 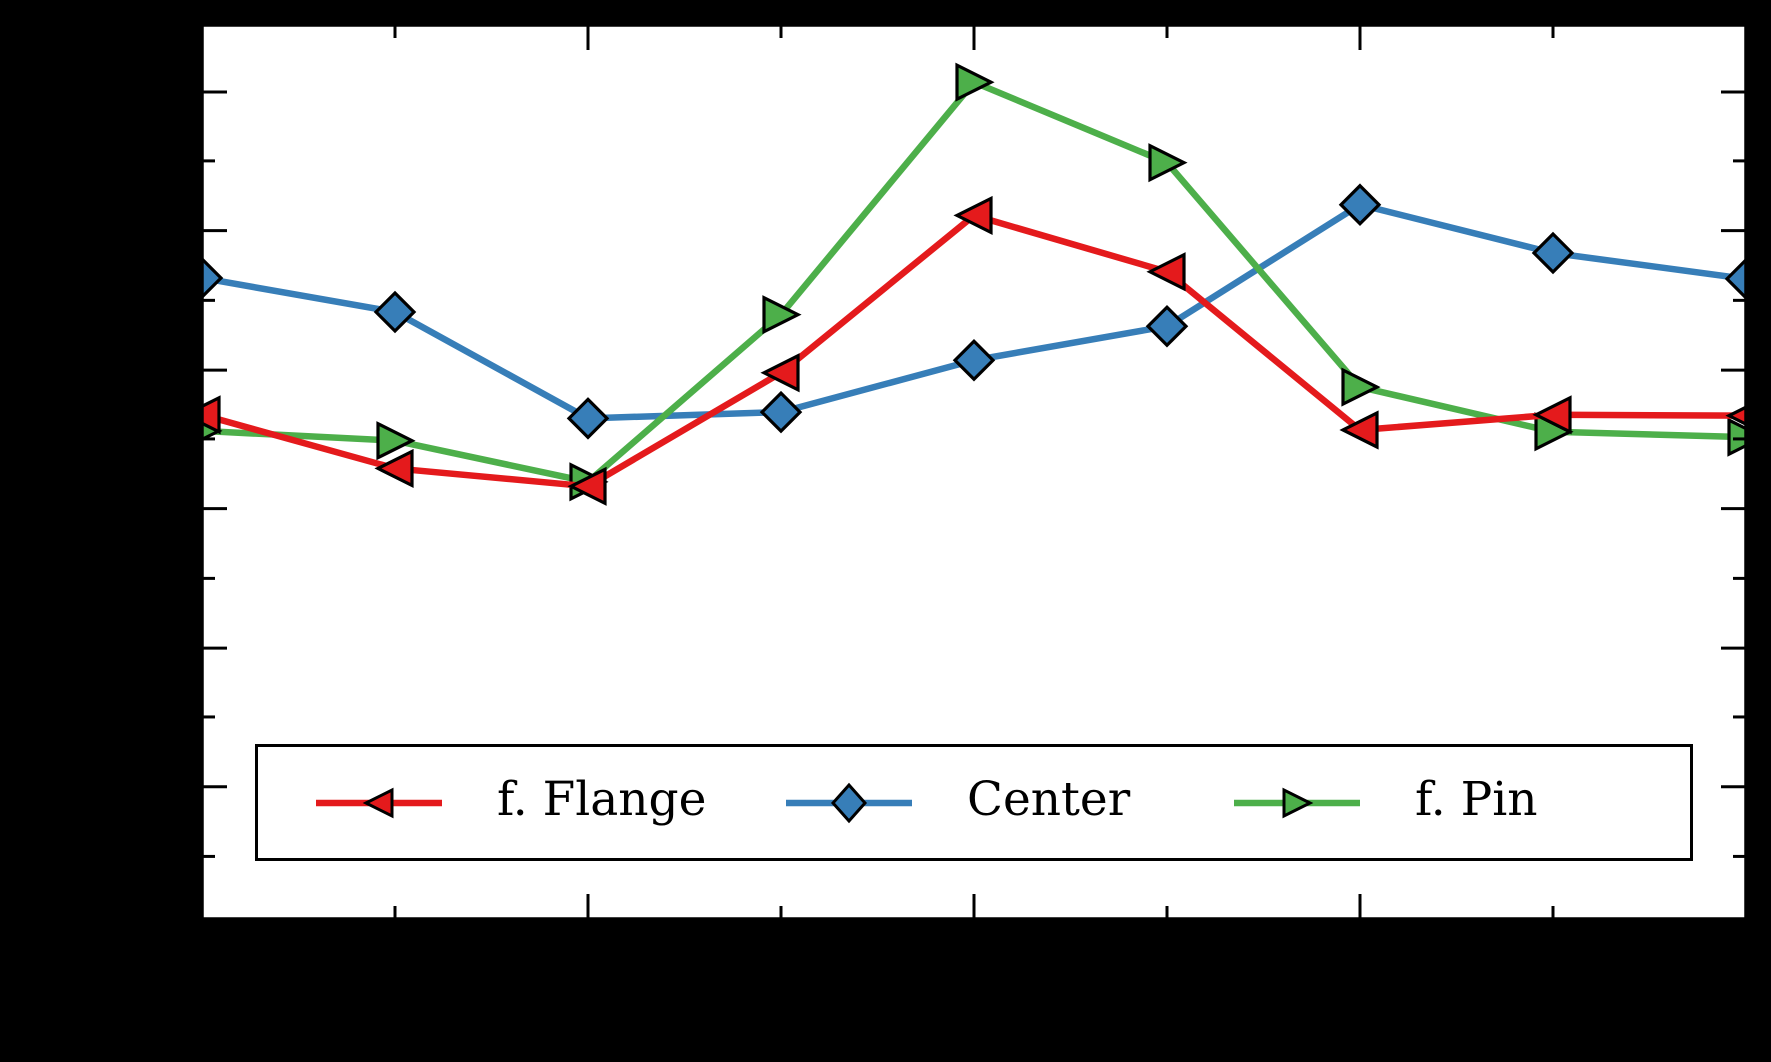 I want to click on diamond-icon, so click(x=849, y=802).